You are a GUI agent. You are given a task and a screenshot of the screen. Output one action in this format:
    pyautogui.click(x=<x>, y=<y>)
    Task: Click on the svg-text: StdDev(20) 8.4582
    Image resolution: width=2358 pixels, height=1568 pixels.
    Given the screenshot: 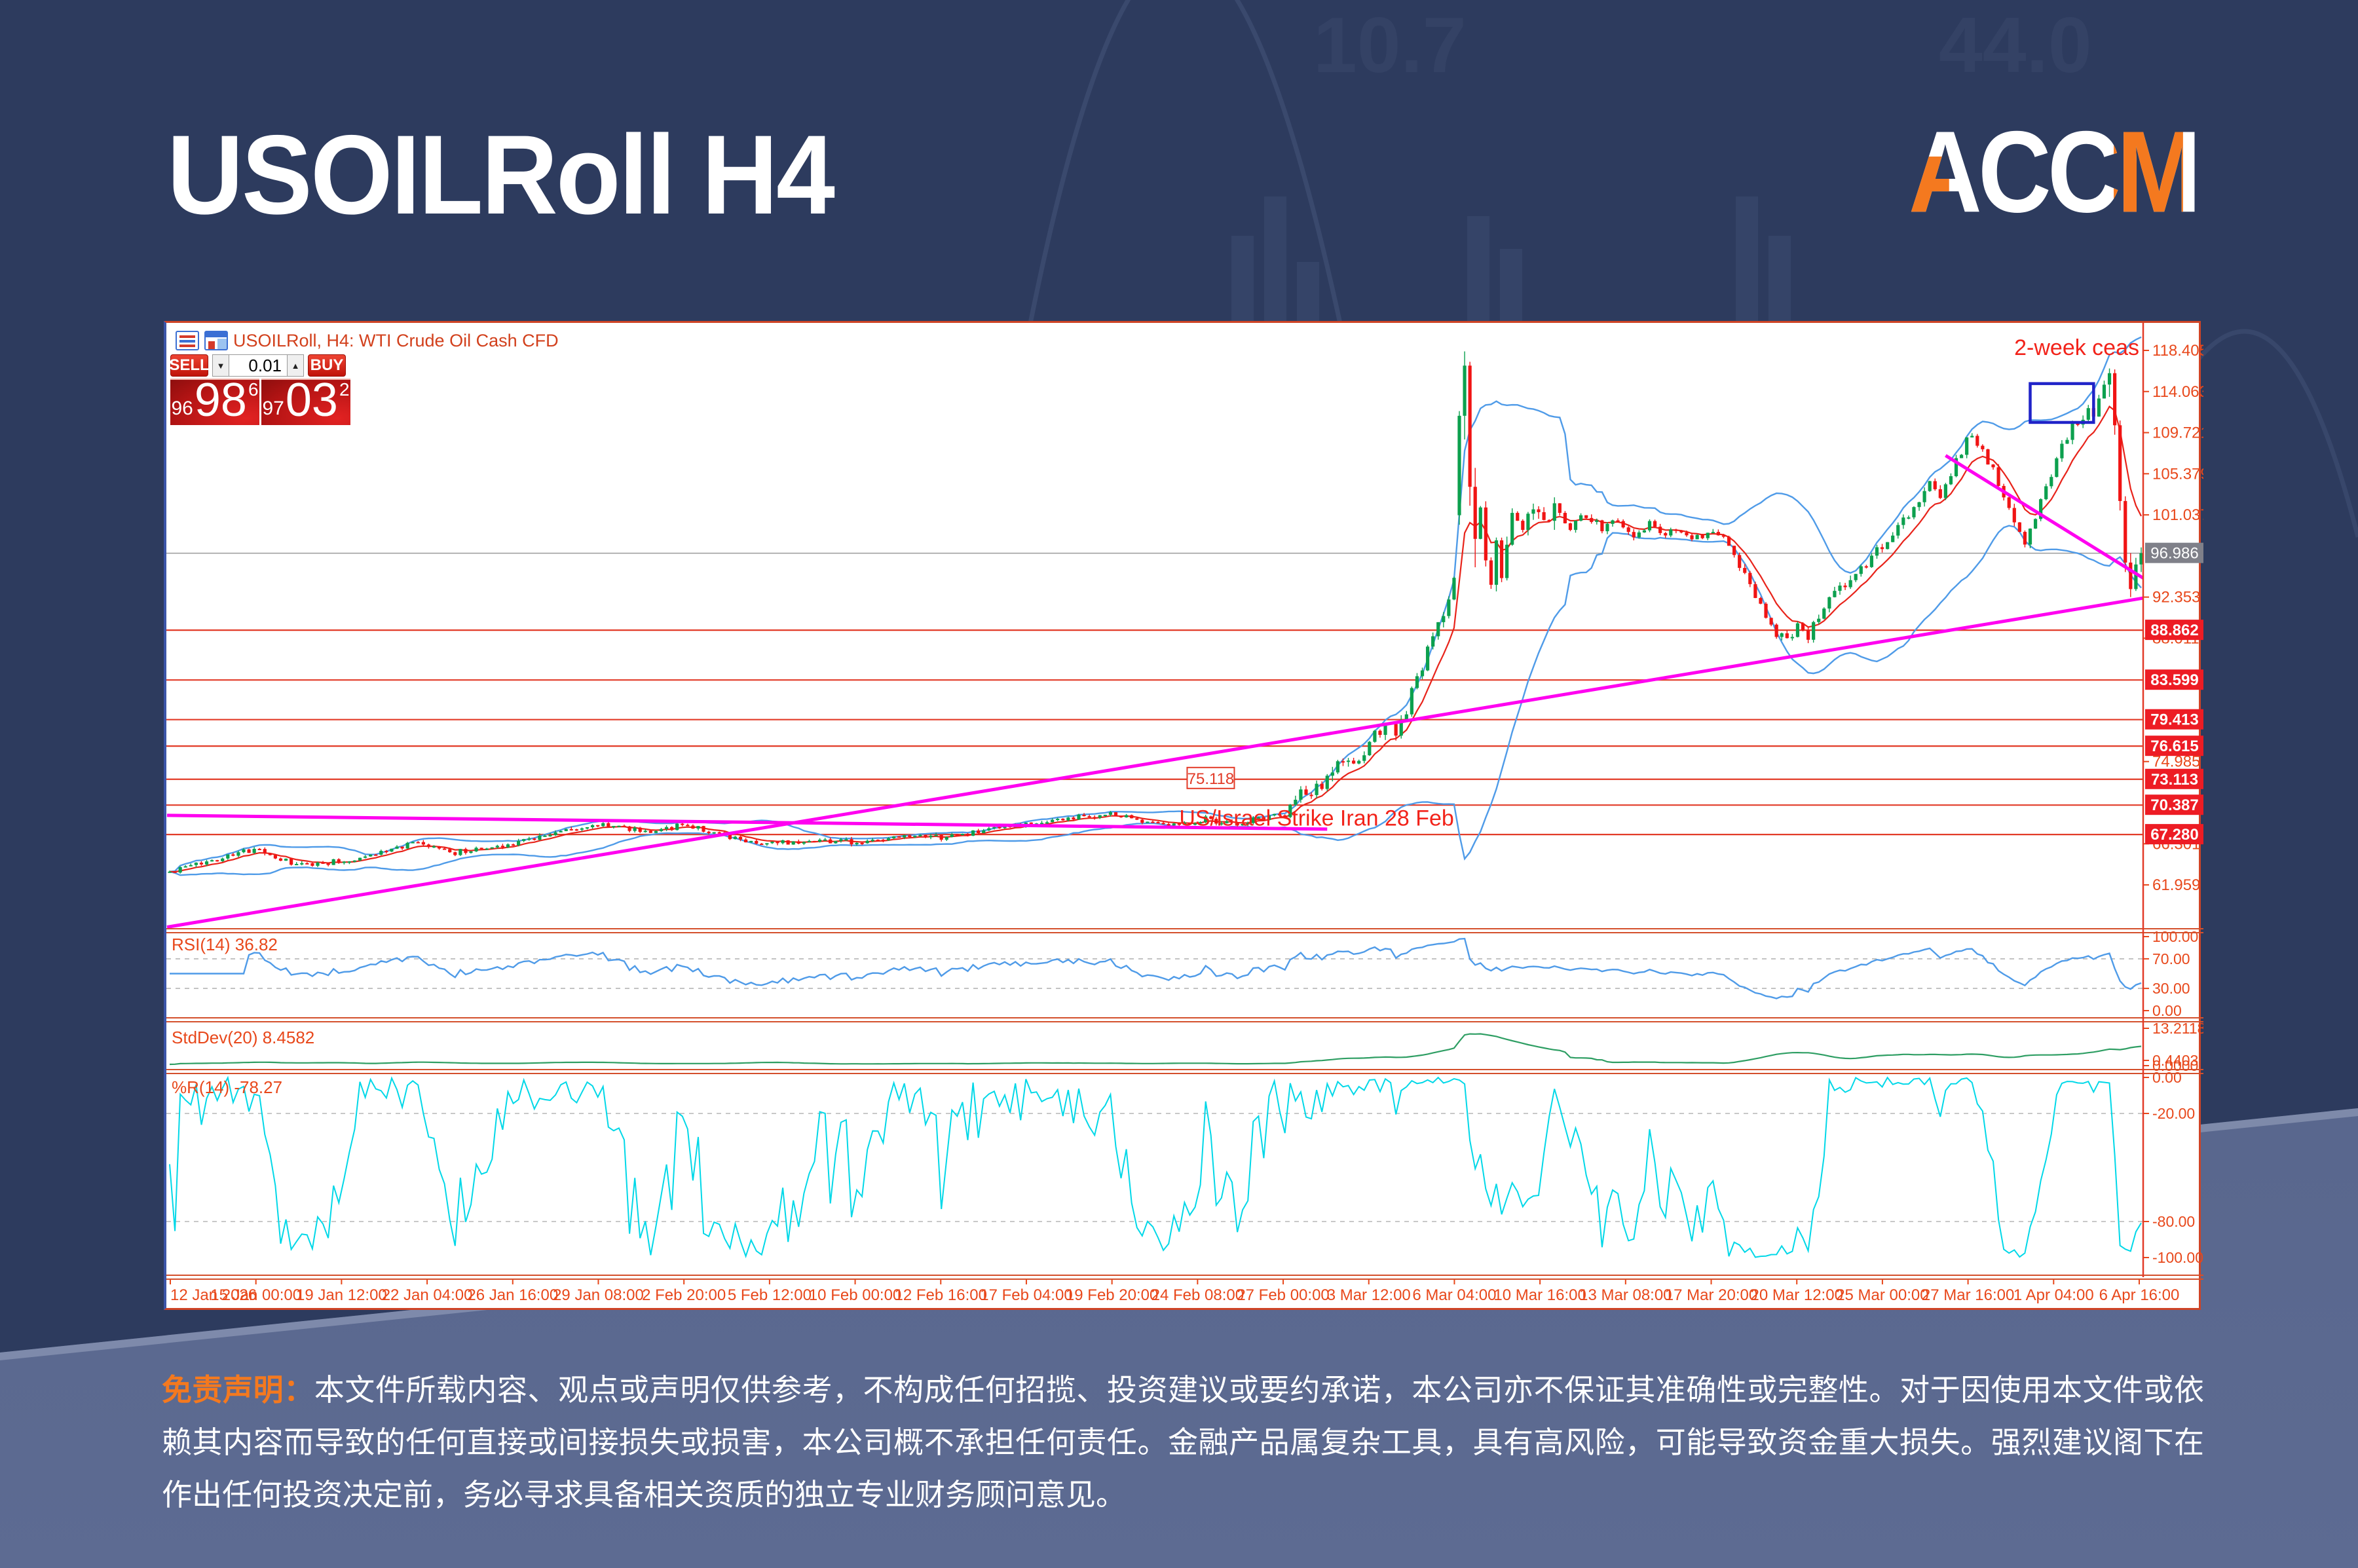 What is the action you would take?
    pyautogui.click(x=243, y=1037)
    